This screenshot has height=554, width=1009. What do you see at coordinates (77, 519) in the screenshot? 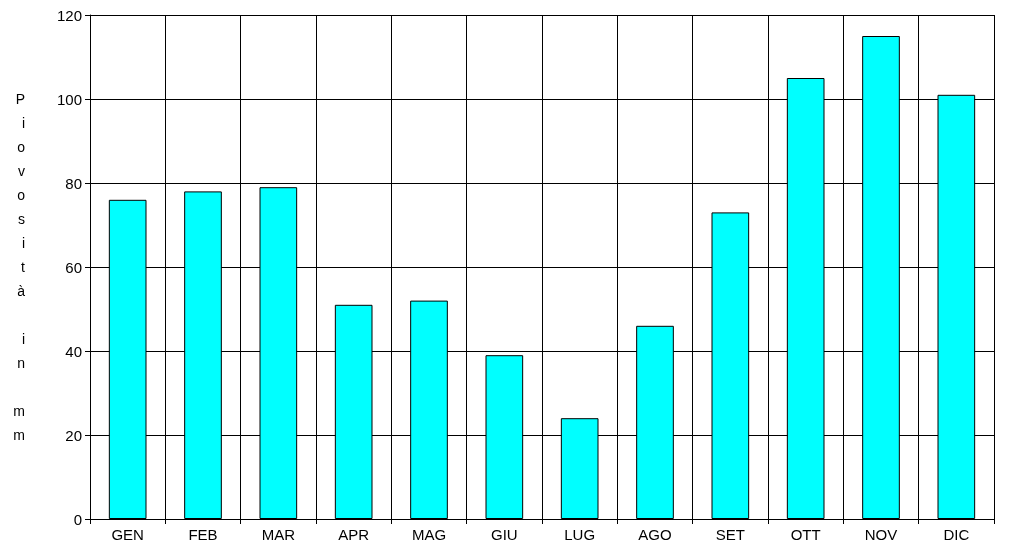
I see `y-tick-label: 0` at bounding box center [77, 519].